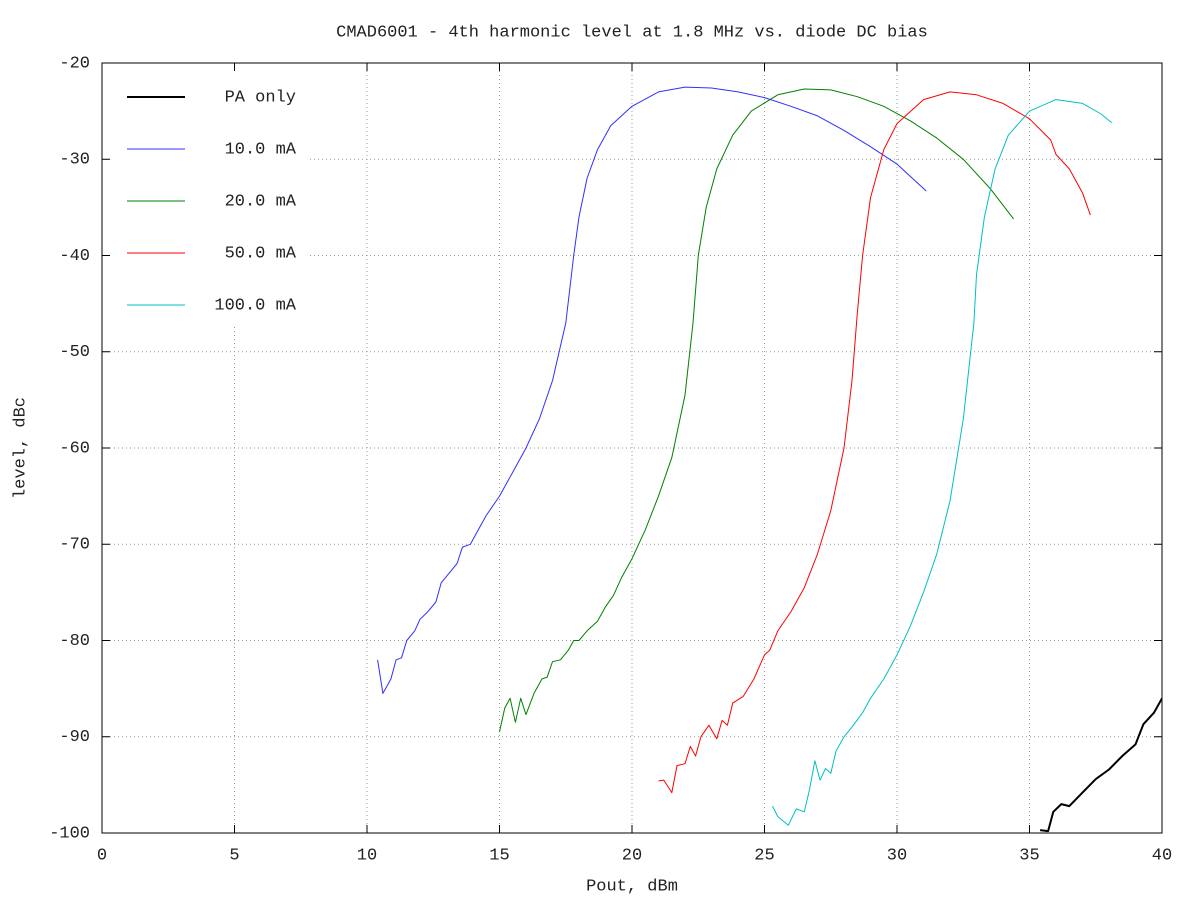 This screenshot has height=905, width=1200. I want to click on legend-label: 50.0 mA, so click(261, 253).